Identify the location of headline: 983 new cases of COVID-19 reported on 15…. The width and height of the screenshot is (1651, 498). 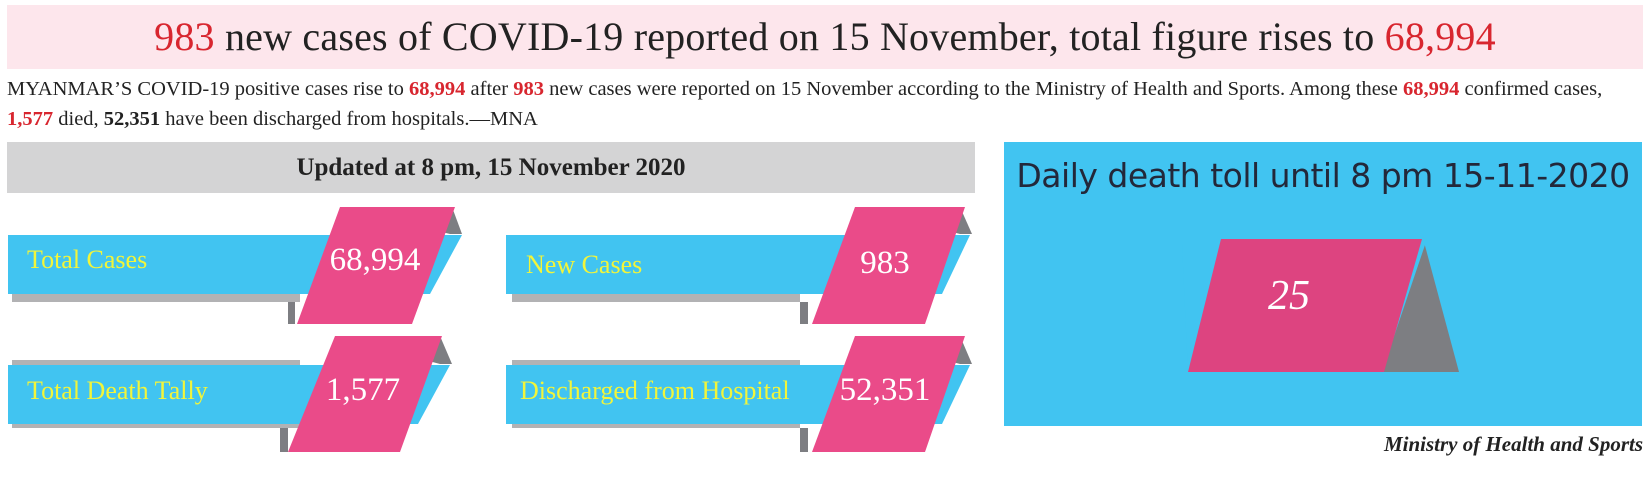
(825, 37).